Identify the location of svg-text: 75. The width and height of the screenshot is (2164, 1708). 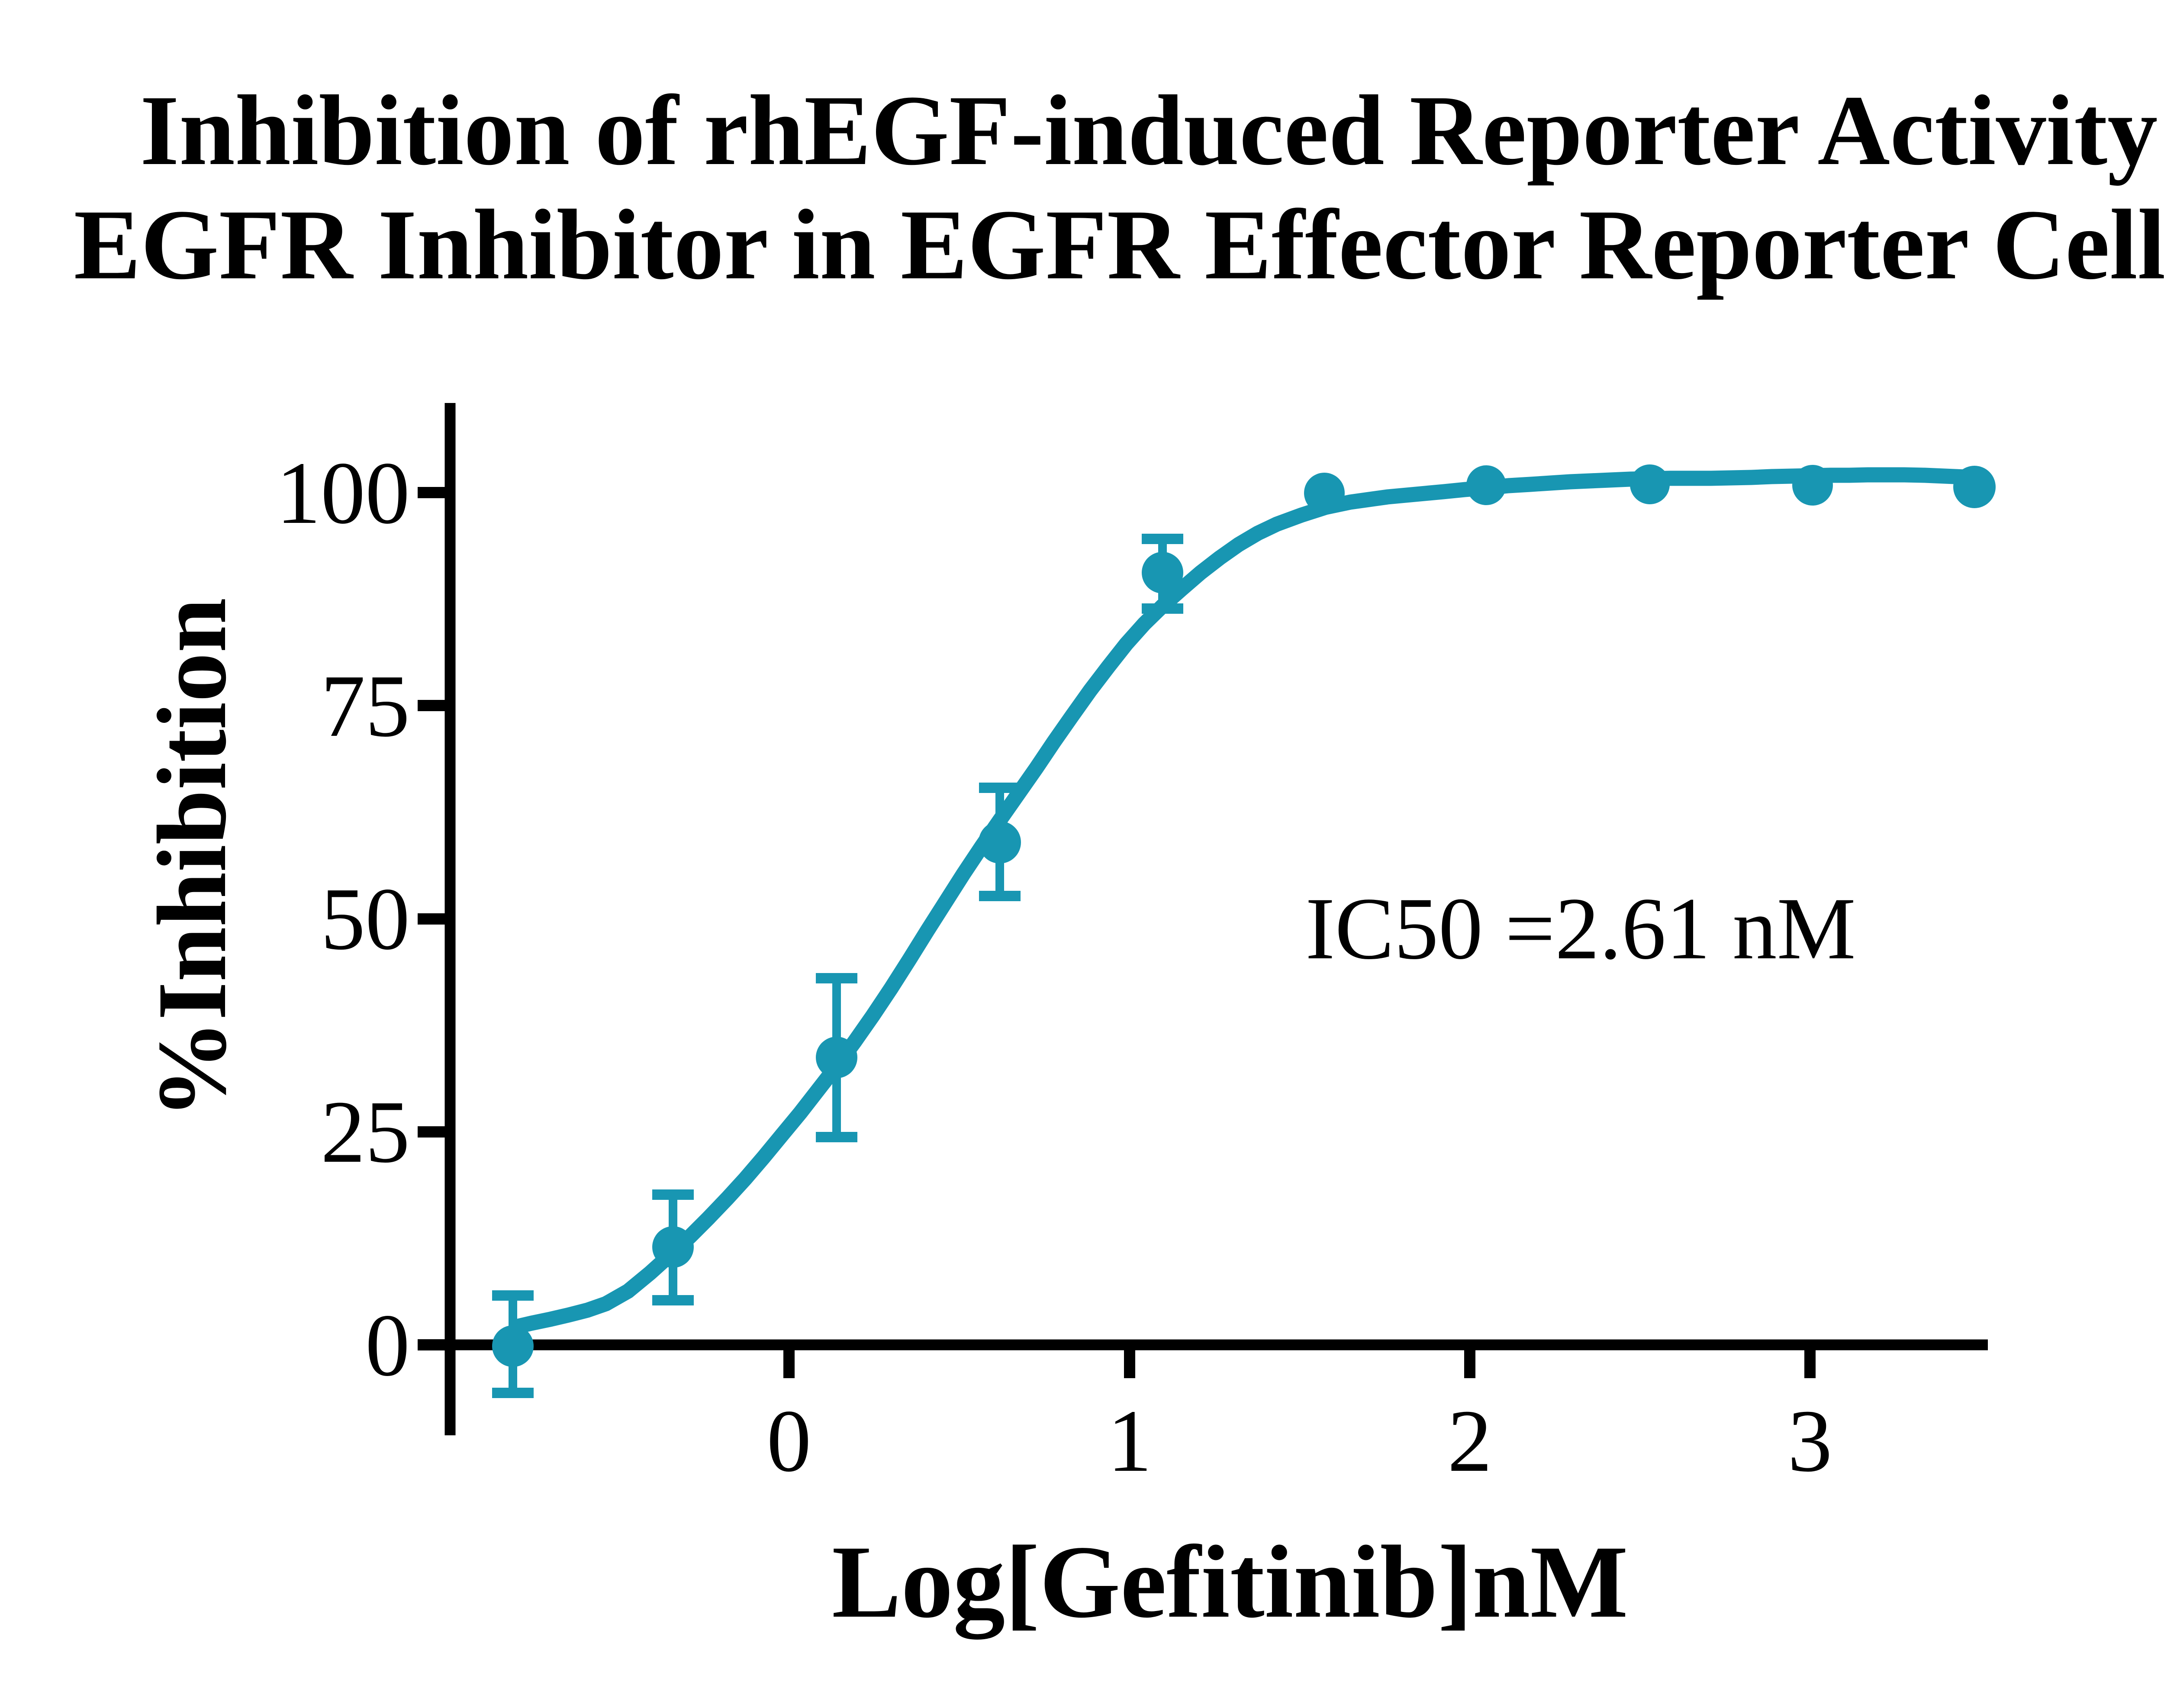
(365, 705).